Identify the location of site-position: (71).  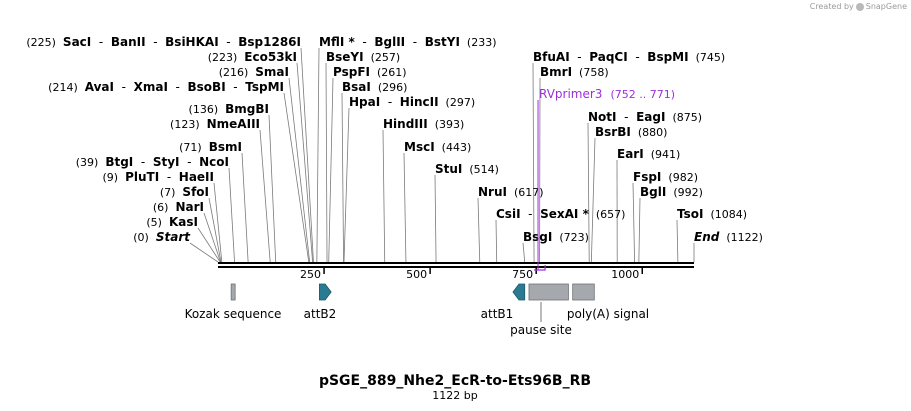
(190, 147).